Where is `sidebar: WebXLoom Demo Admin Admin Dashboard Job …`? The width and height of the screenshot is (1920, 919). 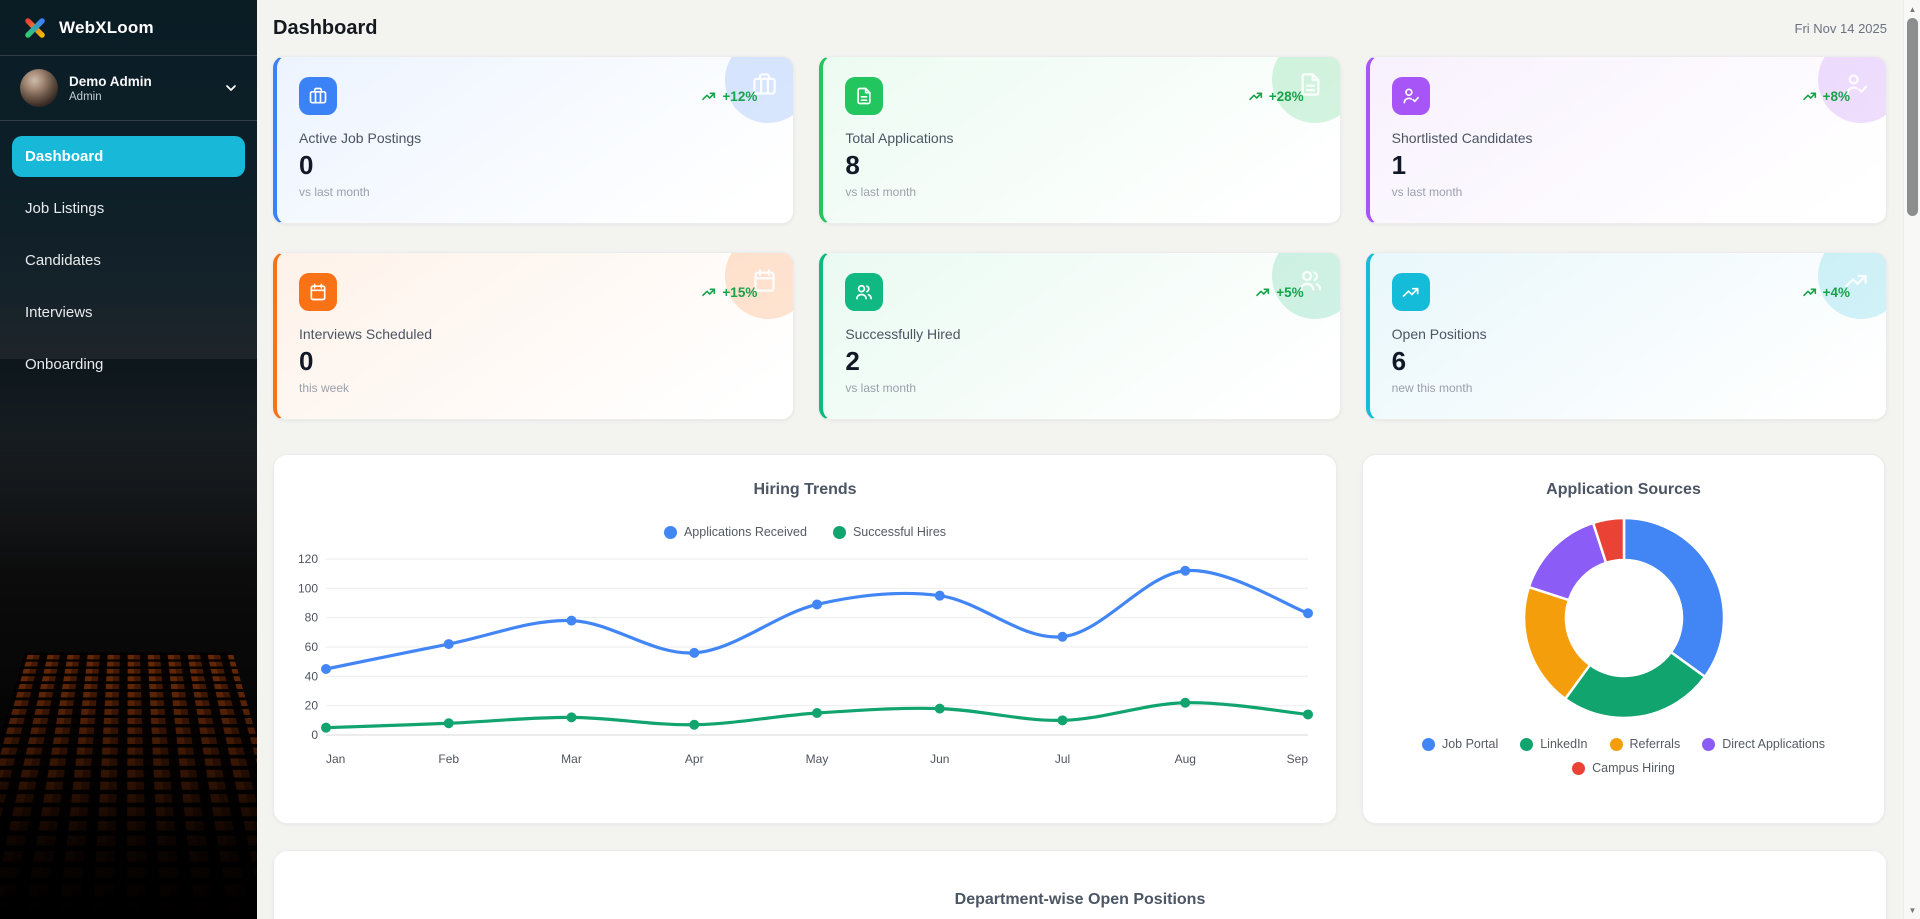
sidebar: WebXLoom Demo Admin Admin Dashboard Job … is located at coordinates (128, 459).